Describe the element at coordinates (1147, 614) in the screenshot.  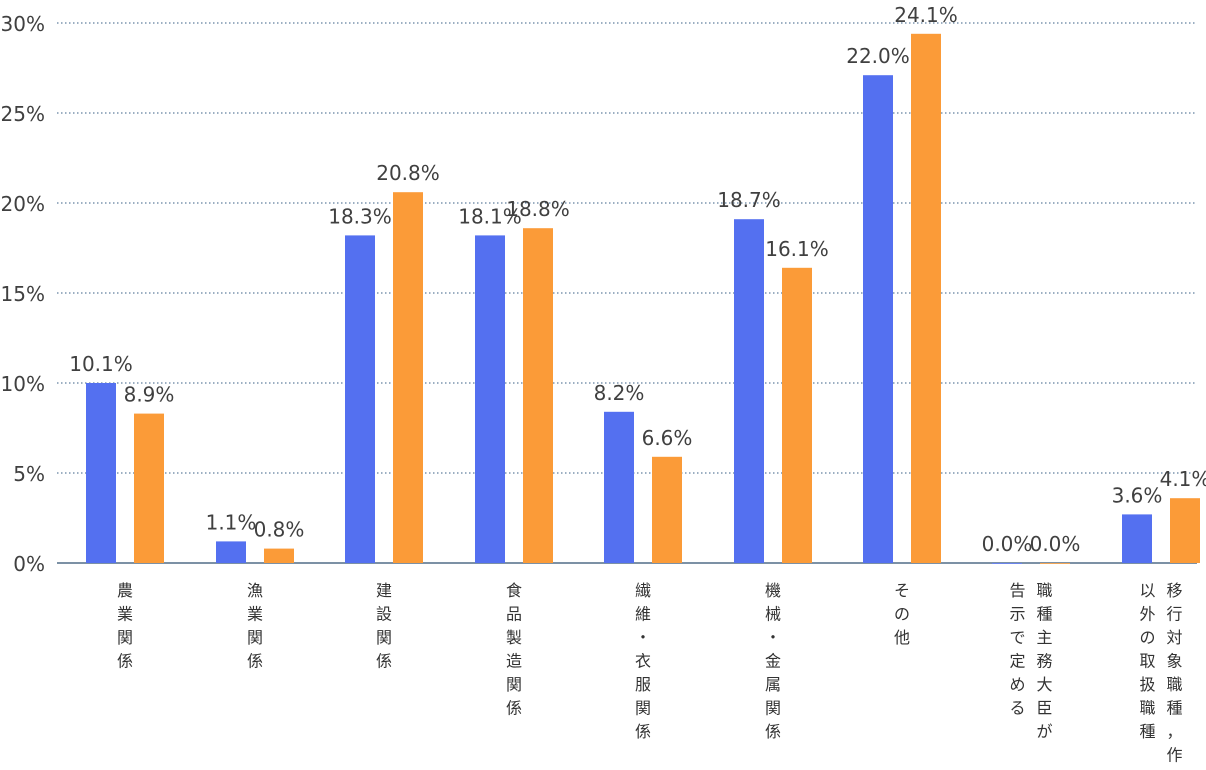
I see `x-tick-label: 外` at that location.